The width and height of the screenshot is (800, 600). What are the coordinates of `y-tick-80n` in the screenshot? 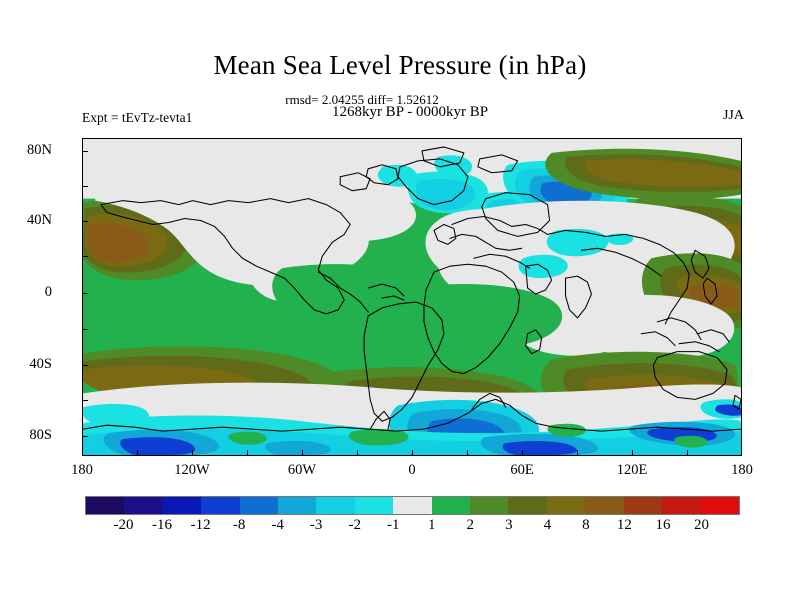 It's located at (85, 151).